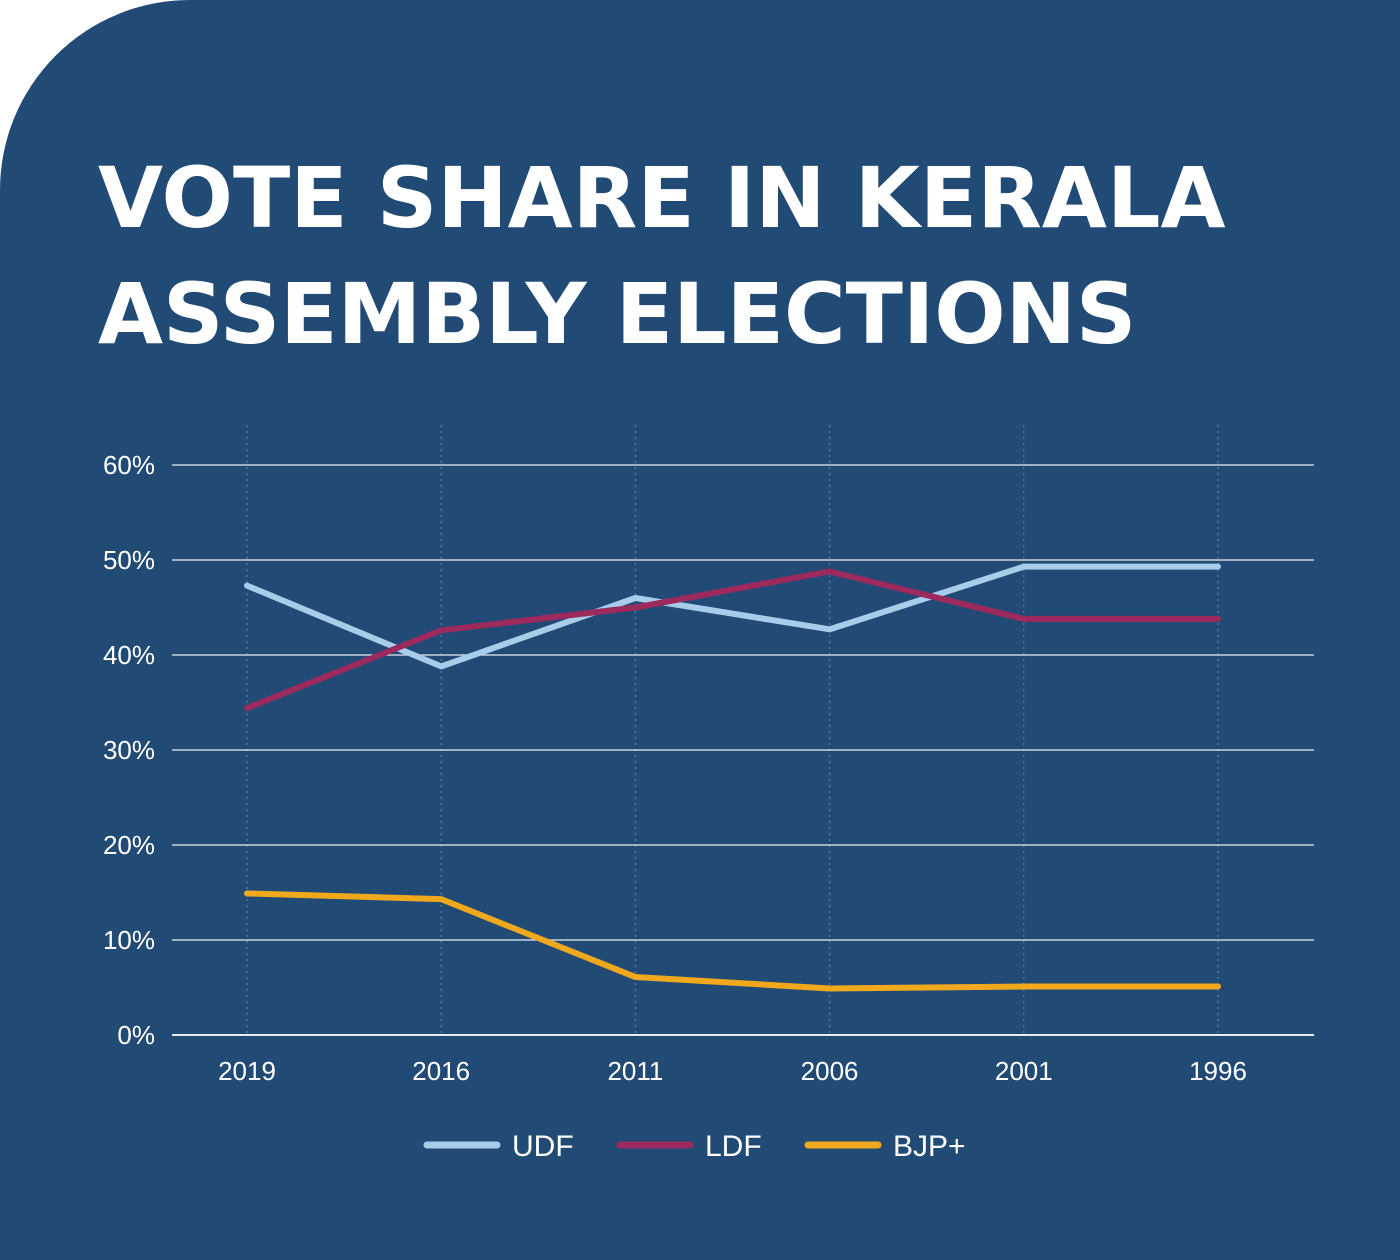 The width and height of the screenshot is (1400, 1260). I want to click on y-tick-label: 50%, so click(129, 560).